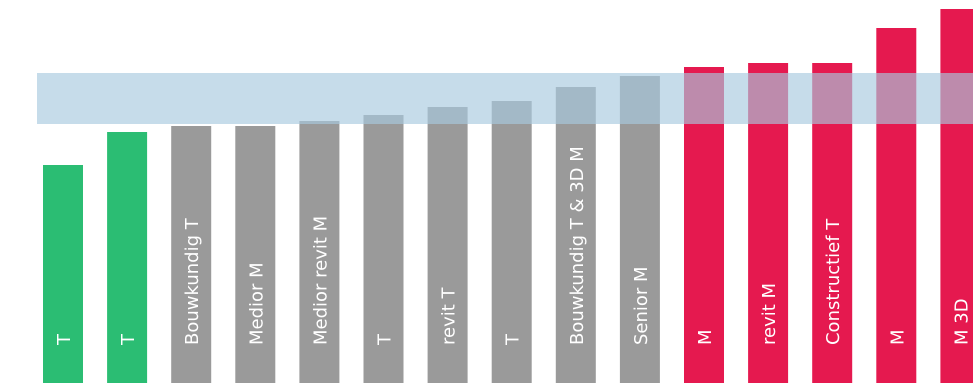  Describe the element at coordinates (833, 281) in the screenshot. I see `bar-label: Constructief T` at that location.